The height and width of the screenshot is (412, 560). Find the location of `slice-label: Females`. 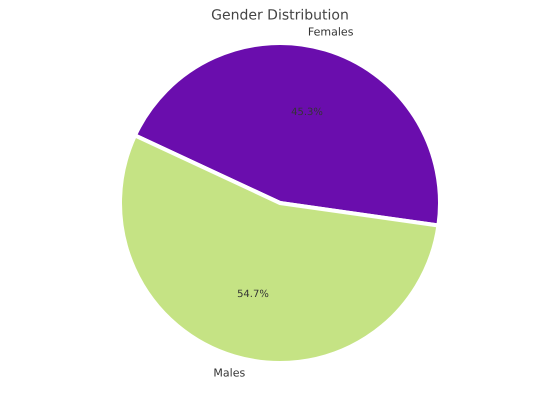

slice-label: Females is located at coordinates (331, 31).